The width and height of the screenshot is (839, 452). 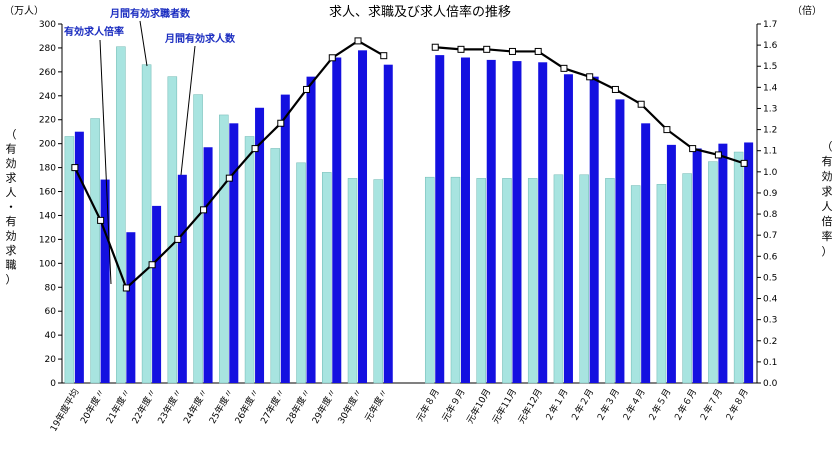 What do you see at coordinates (827, 199) in the screenshot?
I see `right-axis-title: （有効求人倍率 ）` at bounding box center [827, 199].